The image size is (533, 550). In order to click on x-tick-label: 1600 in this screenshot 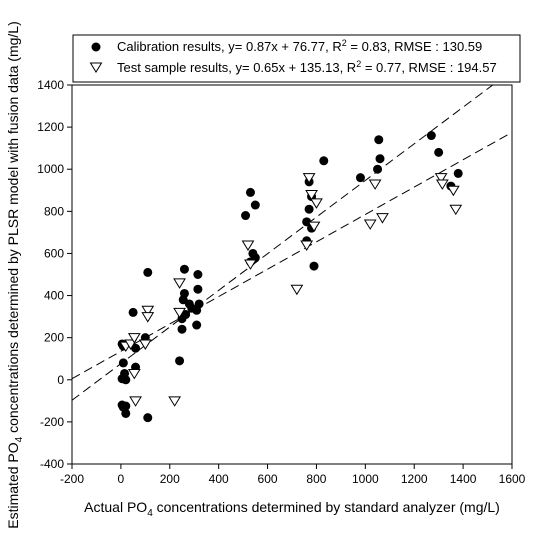, I will do `click(512, 479)`.